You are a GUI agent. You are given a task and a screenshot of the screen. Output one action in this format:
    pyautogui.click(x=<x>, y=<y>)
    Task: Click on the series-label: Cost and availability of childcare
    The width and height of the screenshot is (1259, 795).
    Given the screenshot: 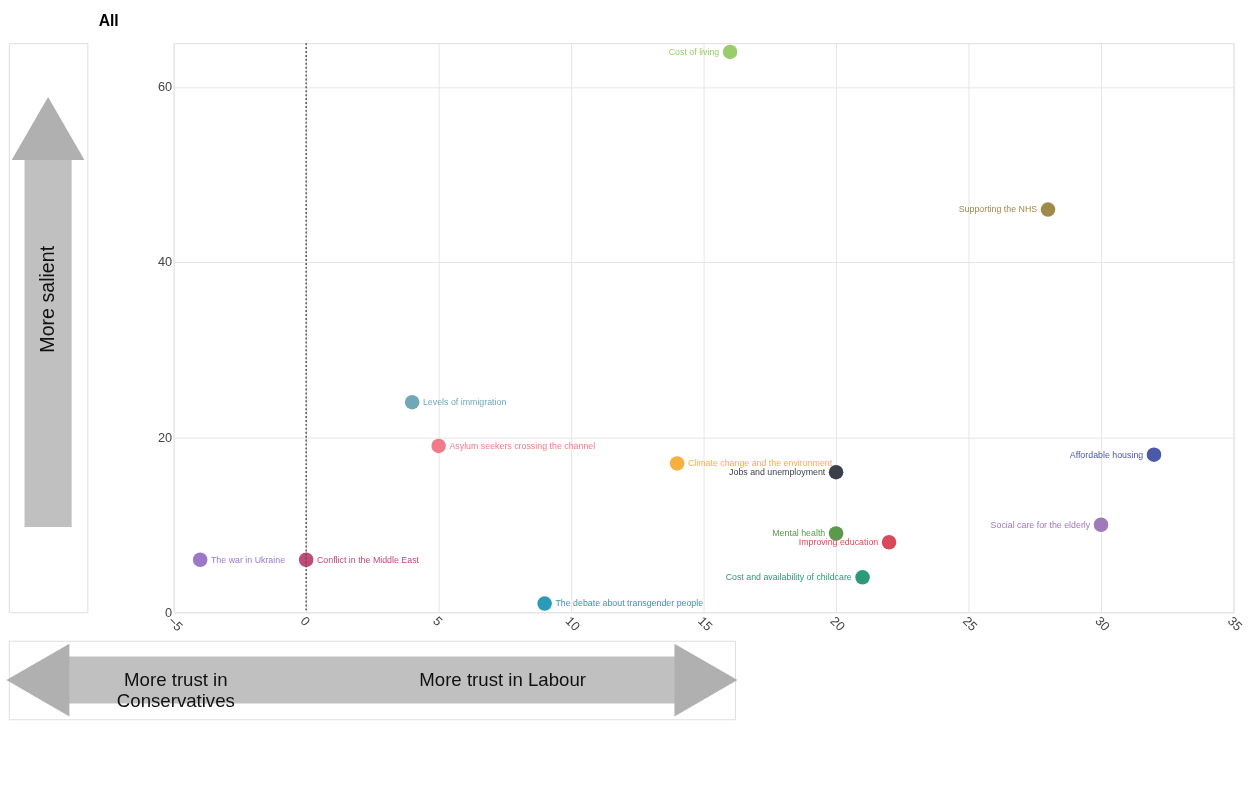 What is the action you would take?
    pyautogui.click(x=788, y=577)
    